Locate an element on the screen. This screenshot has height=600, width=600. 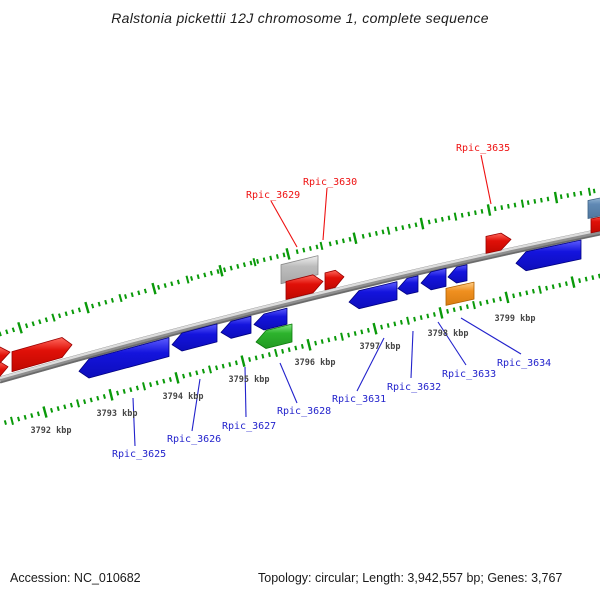
kbp-label: 3795 kbp is located at coordinates (249, 380).